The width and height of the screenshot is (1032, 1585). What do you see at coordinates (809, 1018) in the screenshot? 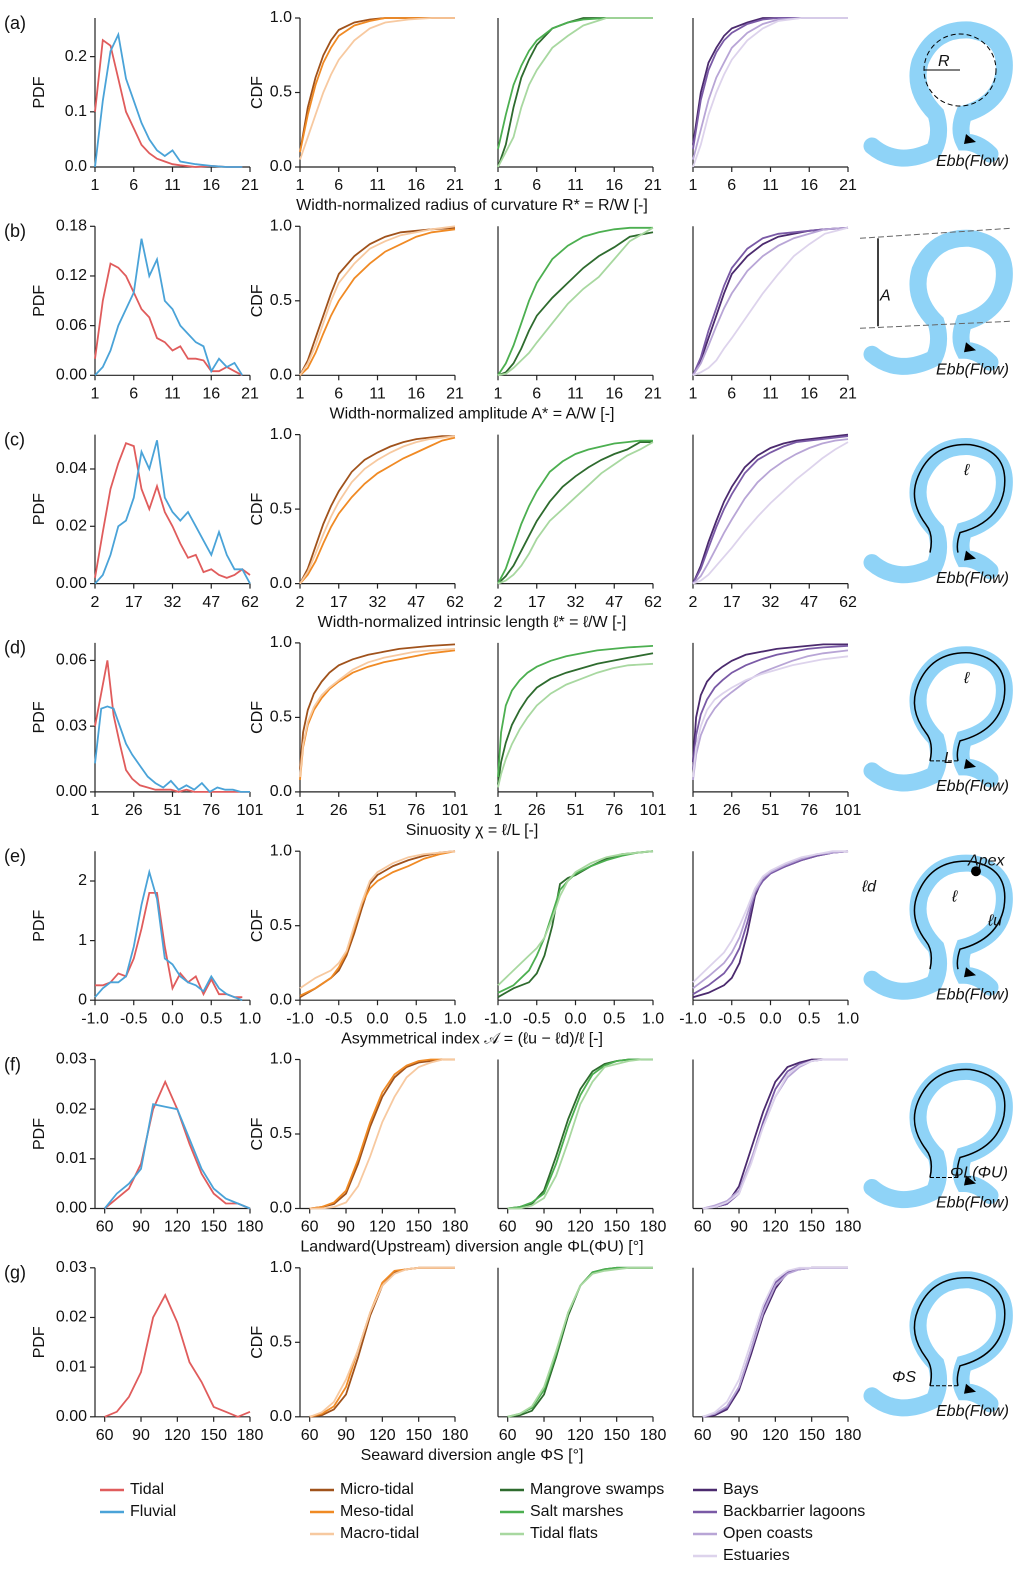
I see `x-tick-label: 0.5` at bounding box center [809, 1018].